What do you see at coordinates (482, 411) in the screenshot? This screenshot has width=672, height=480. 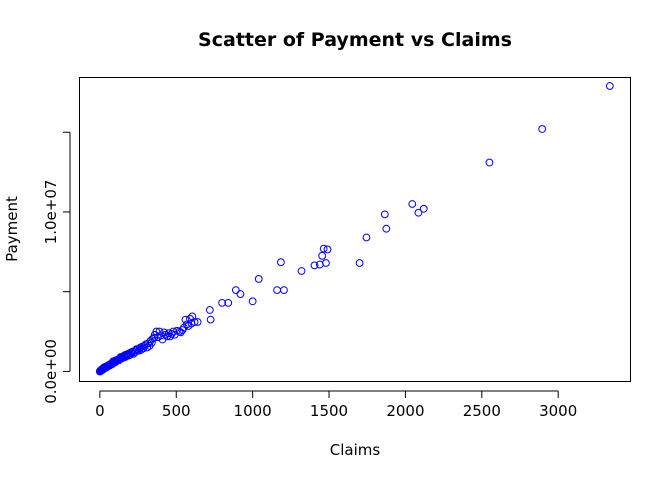 I see `x-tick-label: 2500` at bounding box center [482, 411].